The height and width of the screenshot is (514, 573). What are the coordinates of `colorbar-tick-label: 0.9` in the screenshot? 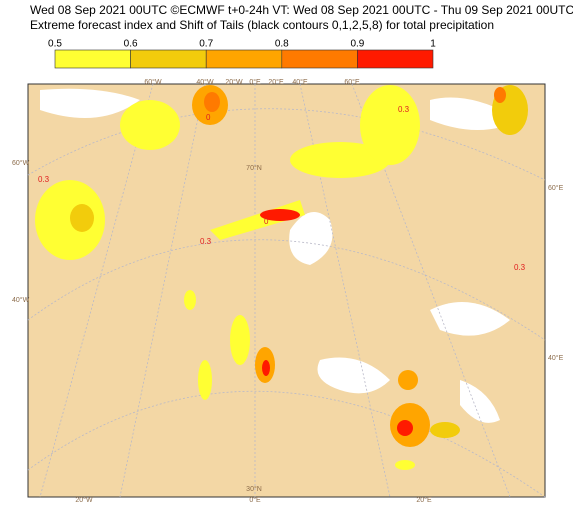 It's located at (357, 44).